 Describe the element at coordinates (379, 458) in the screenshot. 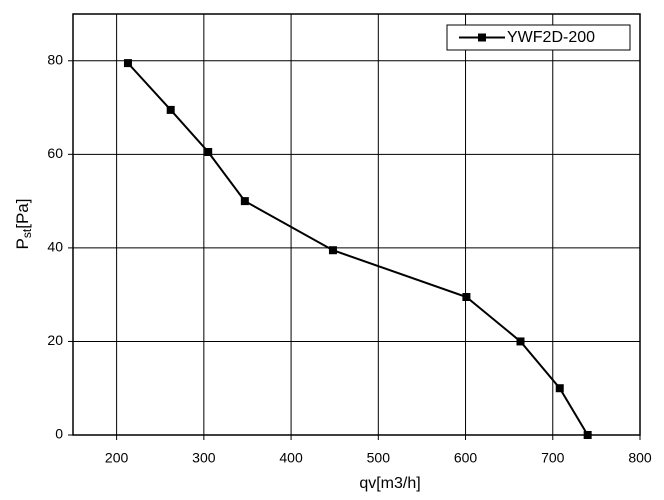

I see `x-tick-label: 500` at that location.